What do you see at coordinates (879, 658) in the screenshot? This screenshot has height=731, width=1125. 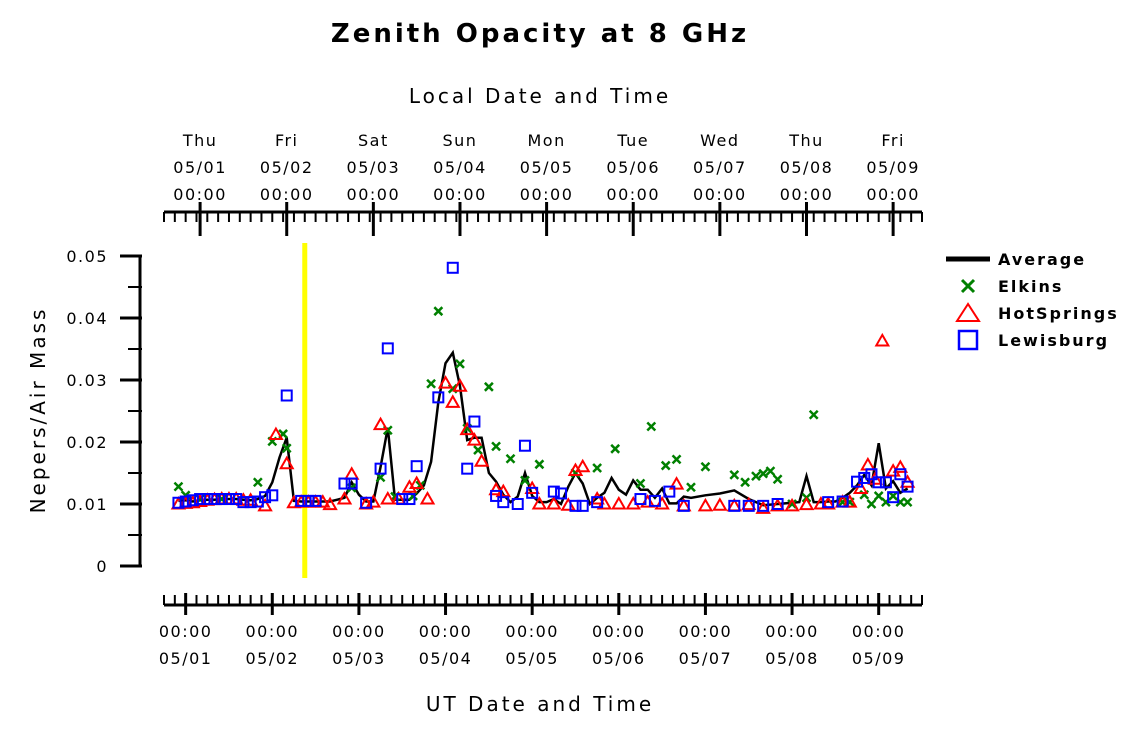 I see `bottom-tick-date-label: 05/09` at bounding box center [879, 658].